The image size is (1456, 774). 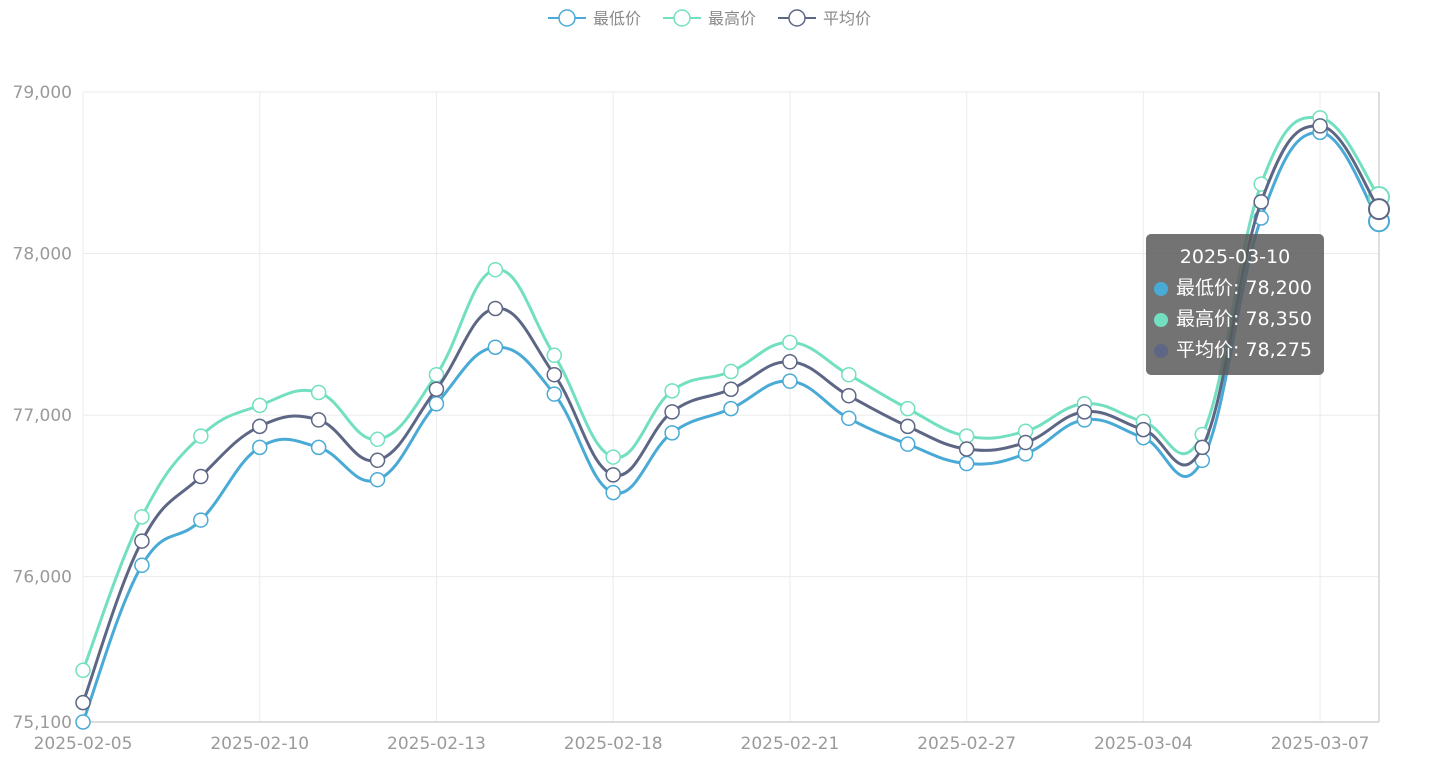 What do you see at coordinates (42, 723) in the screenshot?
I see `y-tick-label: 75,100` at bounding box center [42, 723].